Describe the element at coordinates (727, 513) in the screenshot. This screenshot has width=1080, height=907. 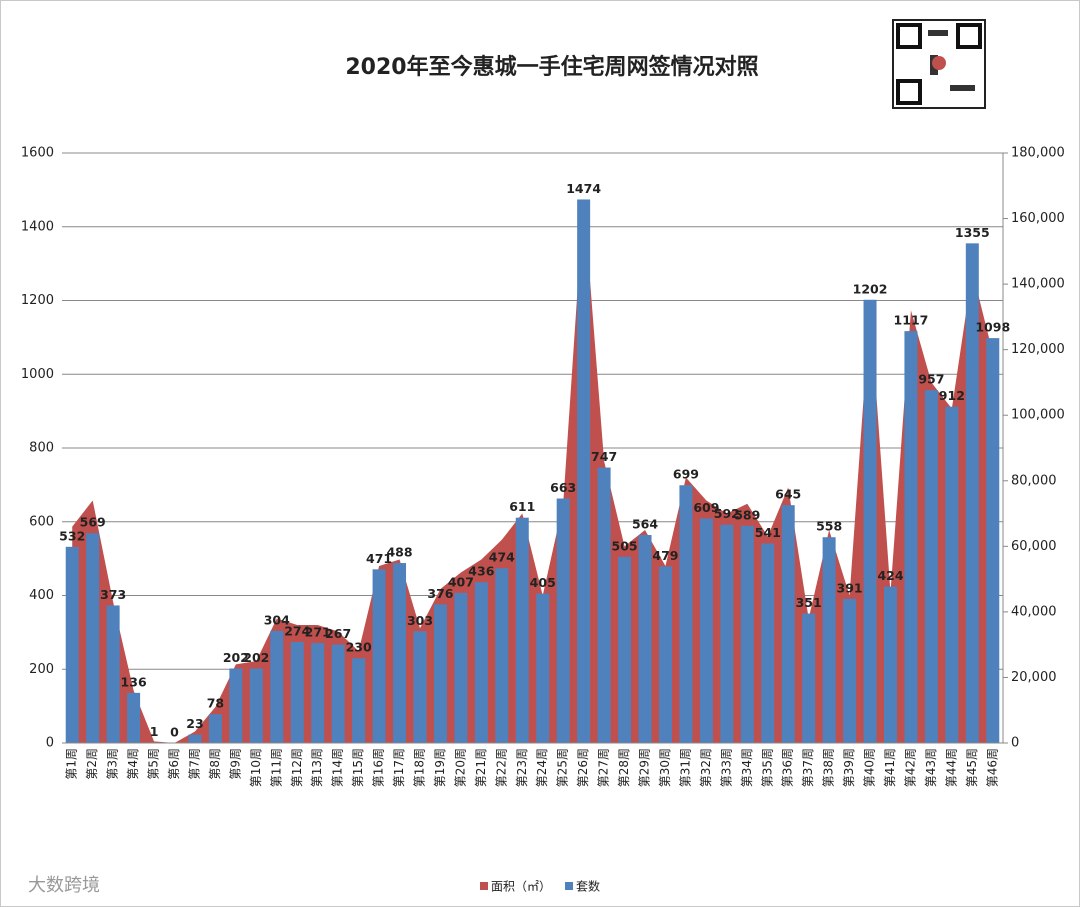
I see `data-label: 592` at that location.